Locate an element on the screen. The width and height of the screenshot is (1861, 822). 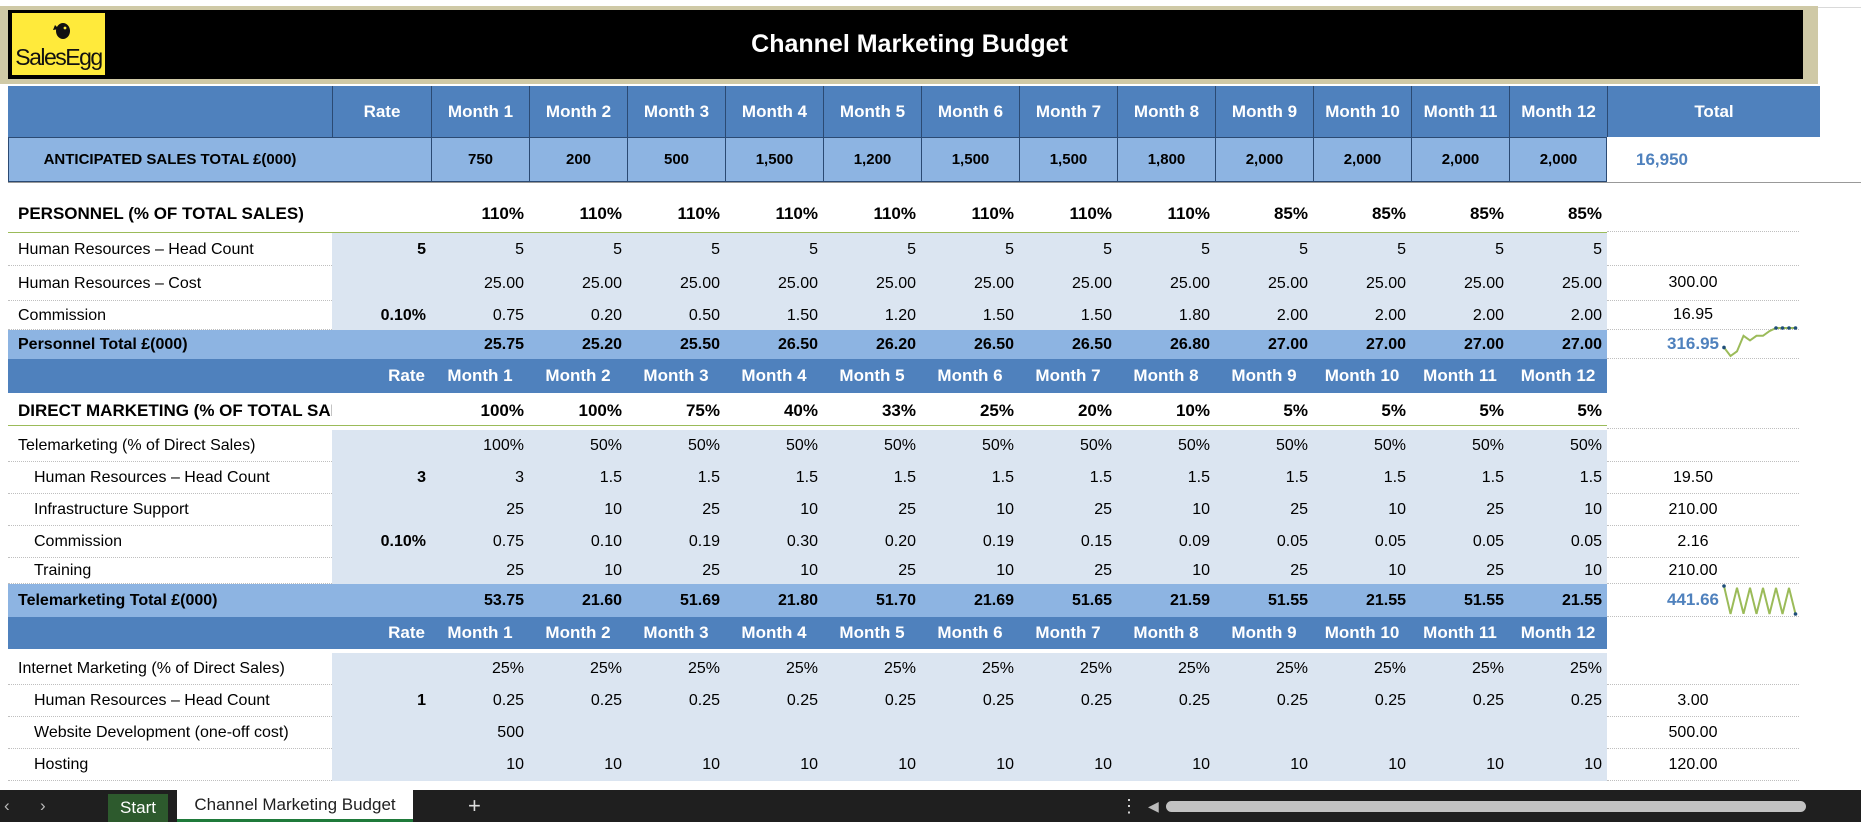
month-value-cell is located at coordinates (1264, 733).